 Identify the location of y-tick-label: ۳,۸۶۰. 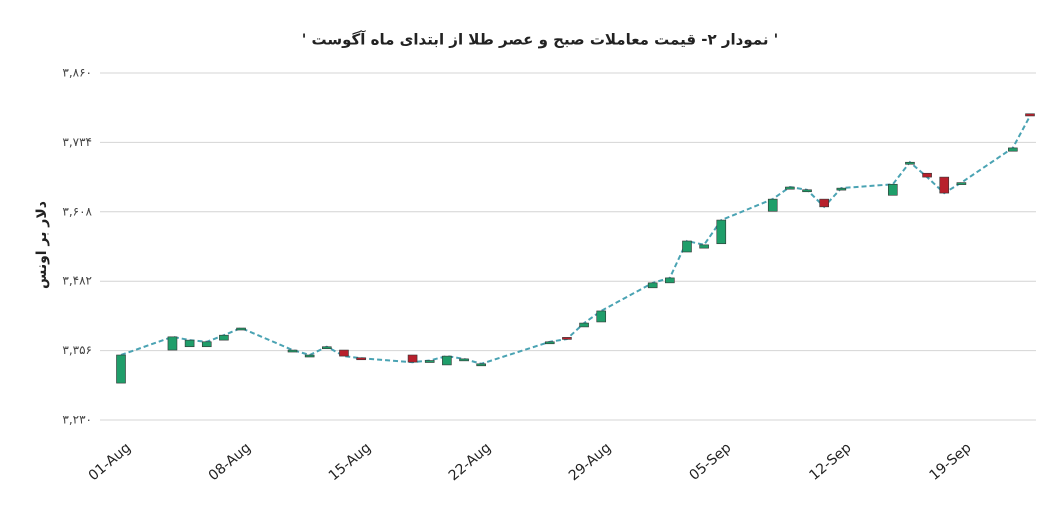
(77, 73).